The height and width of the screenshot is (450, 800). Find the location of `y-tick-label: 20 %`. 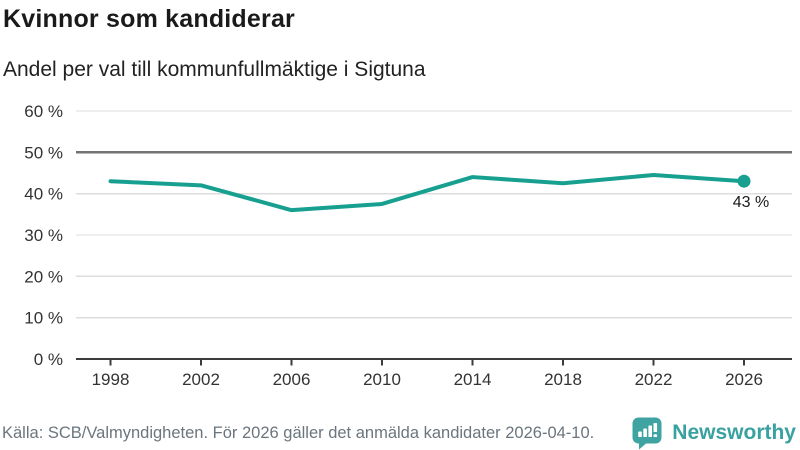

y-tick-label: 20 % is located at coordinates (43, 276).